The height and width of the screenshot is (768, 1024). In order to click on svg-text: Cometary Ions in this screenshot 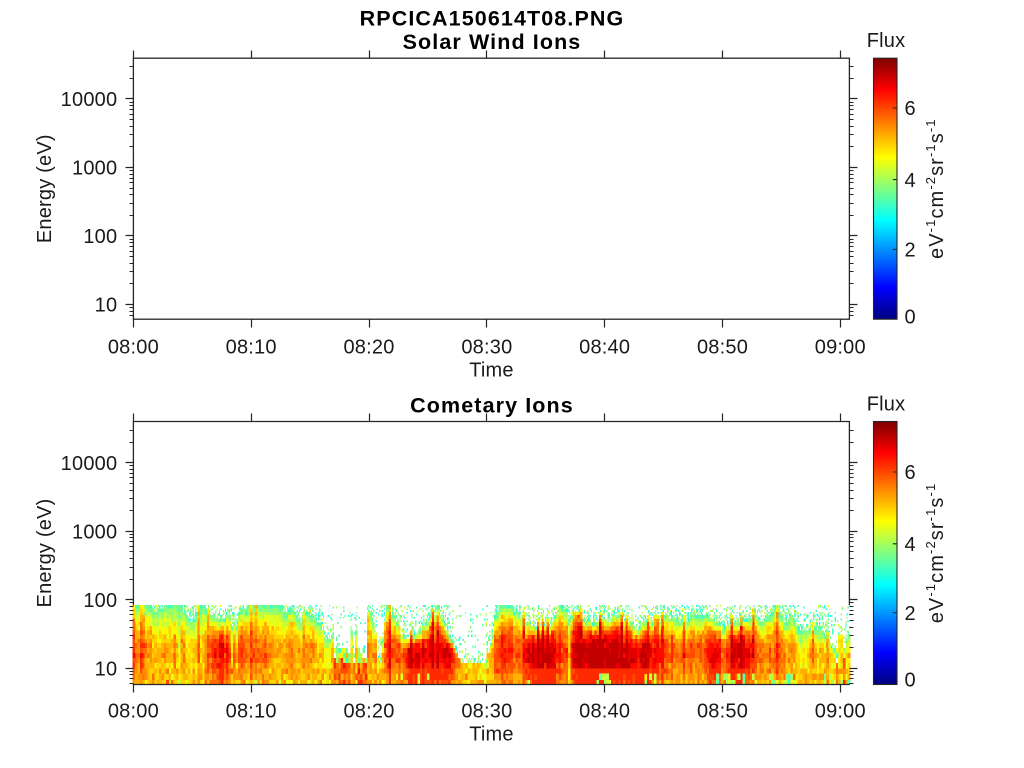, I will do `click(492, 406)`.